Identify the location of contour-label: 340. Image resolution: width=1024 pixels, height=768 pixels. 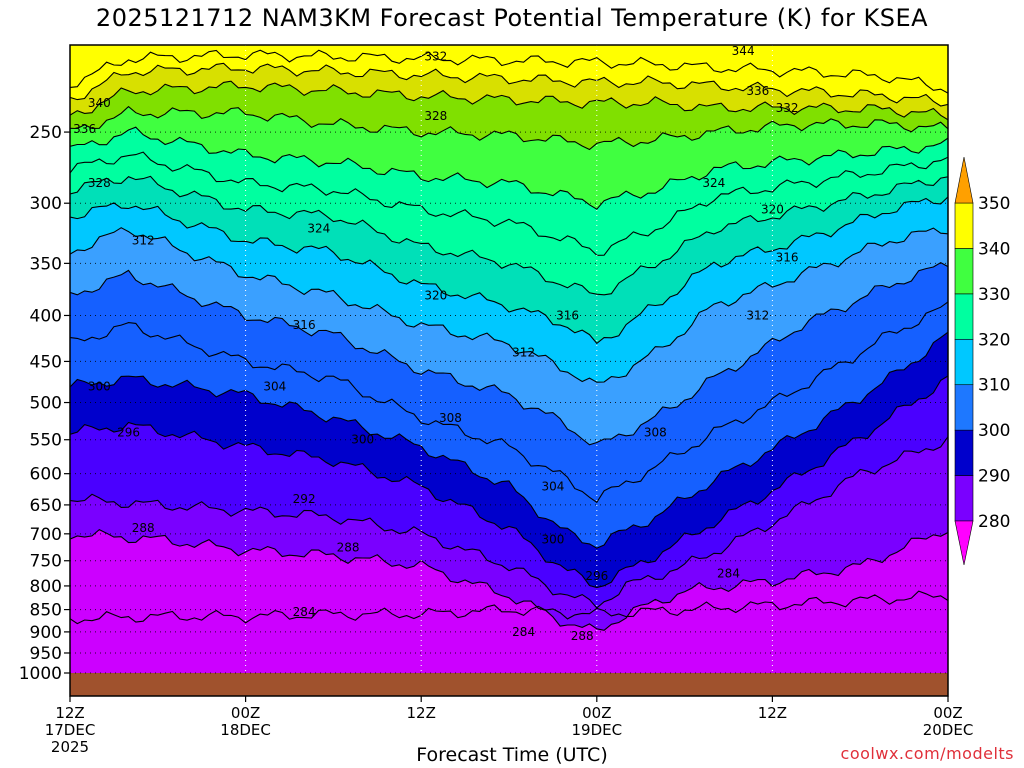
(99, 103).